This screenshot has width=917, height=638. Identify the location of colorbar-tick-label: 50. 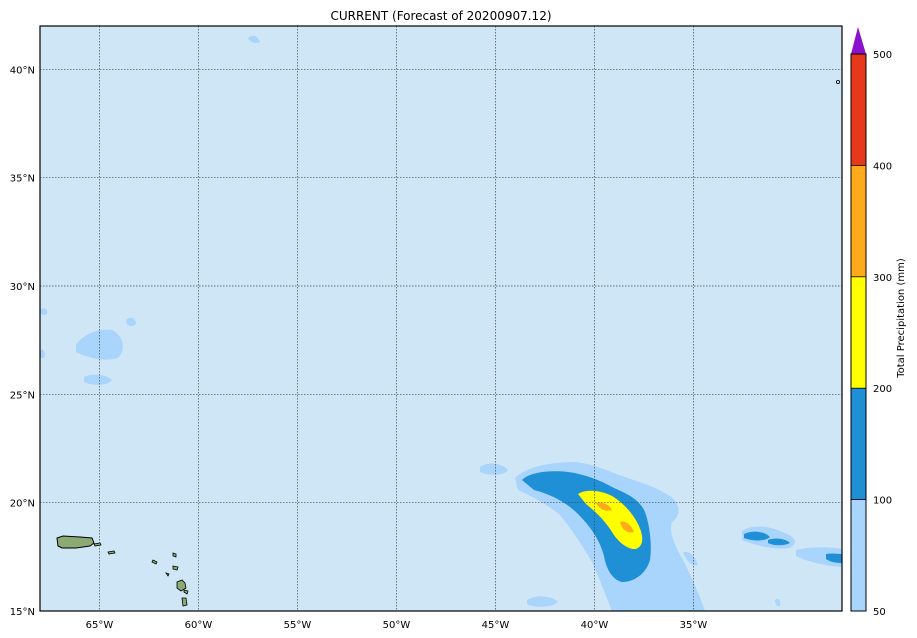
(879, 612).